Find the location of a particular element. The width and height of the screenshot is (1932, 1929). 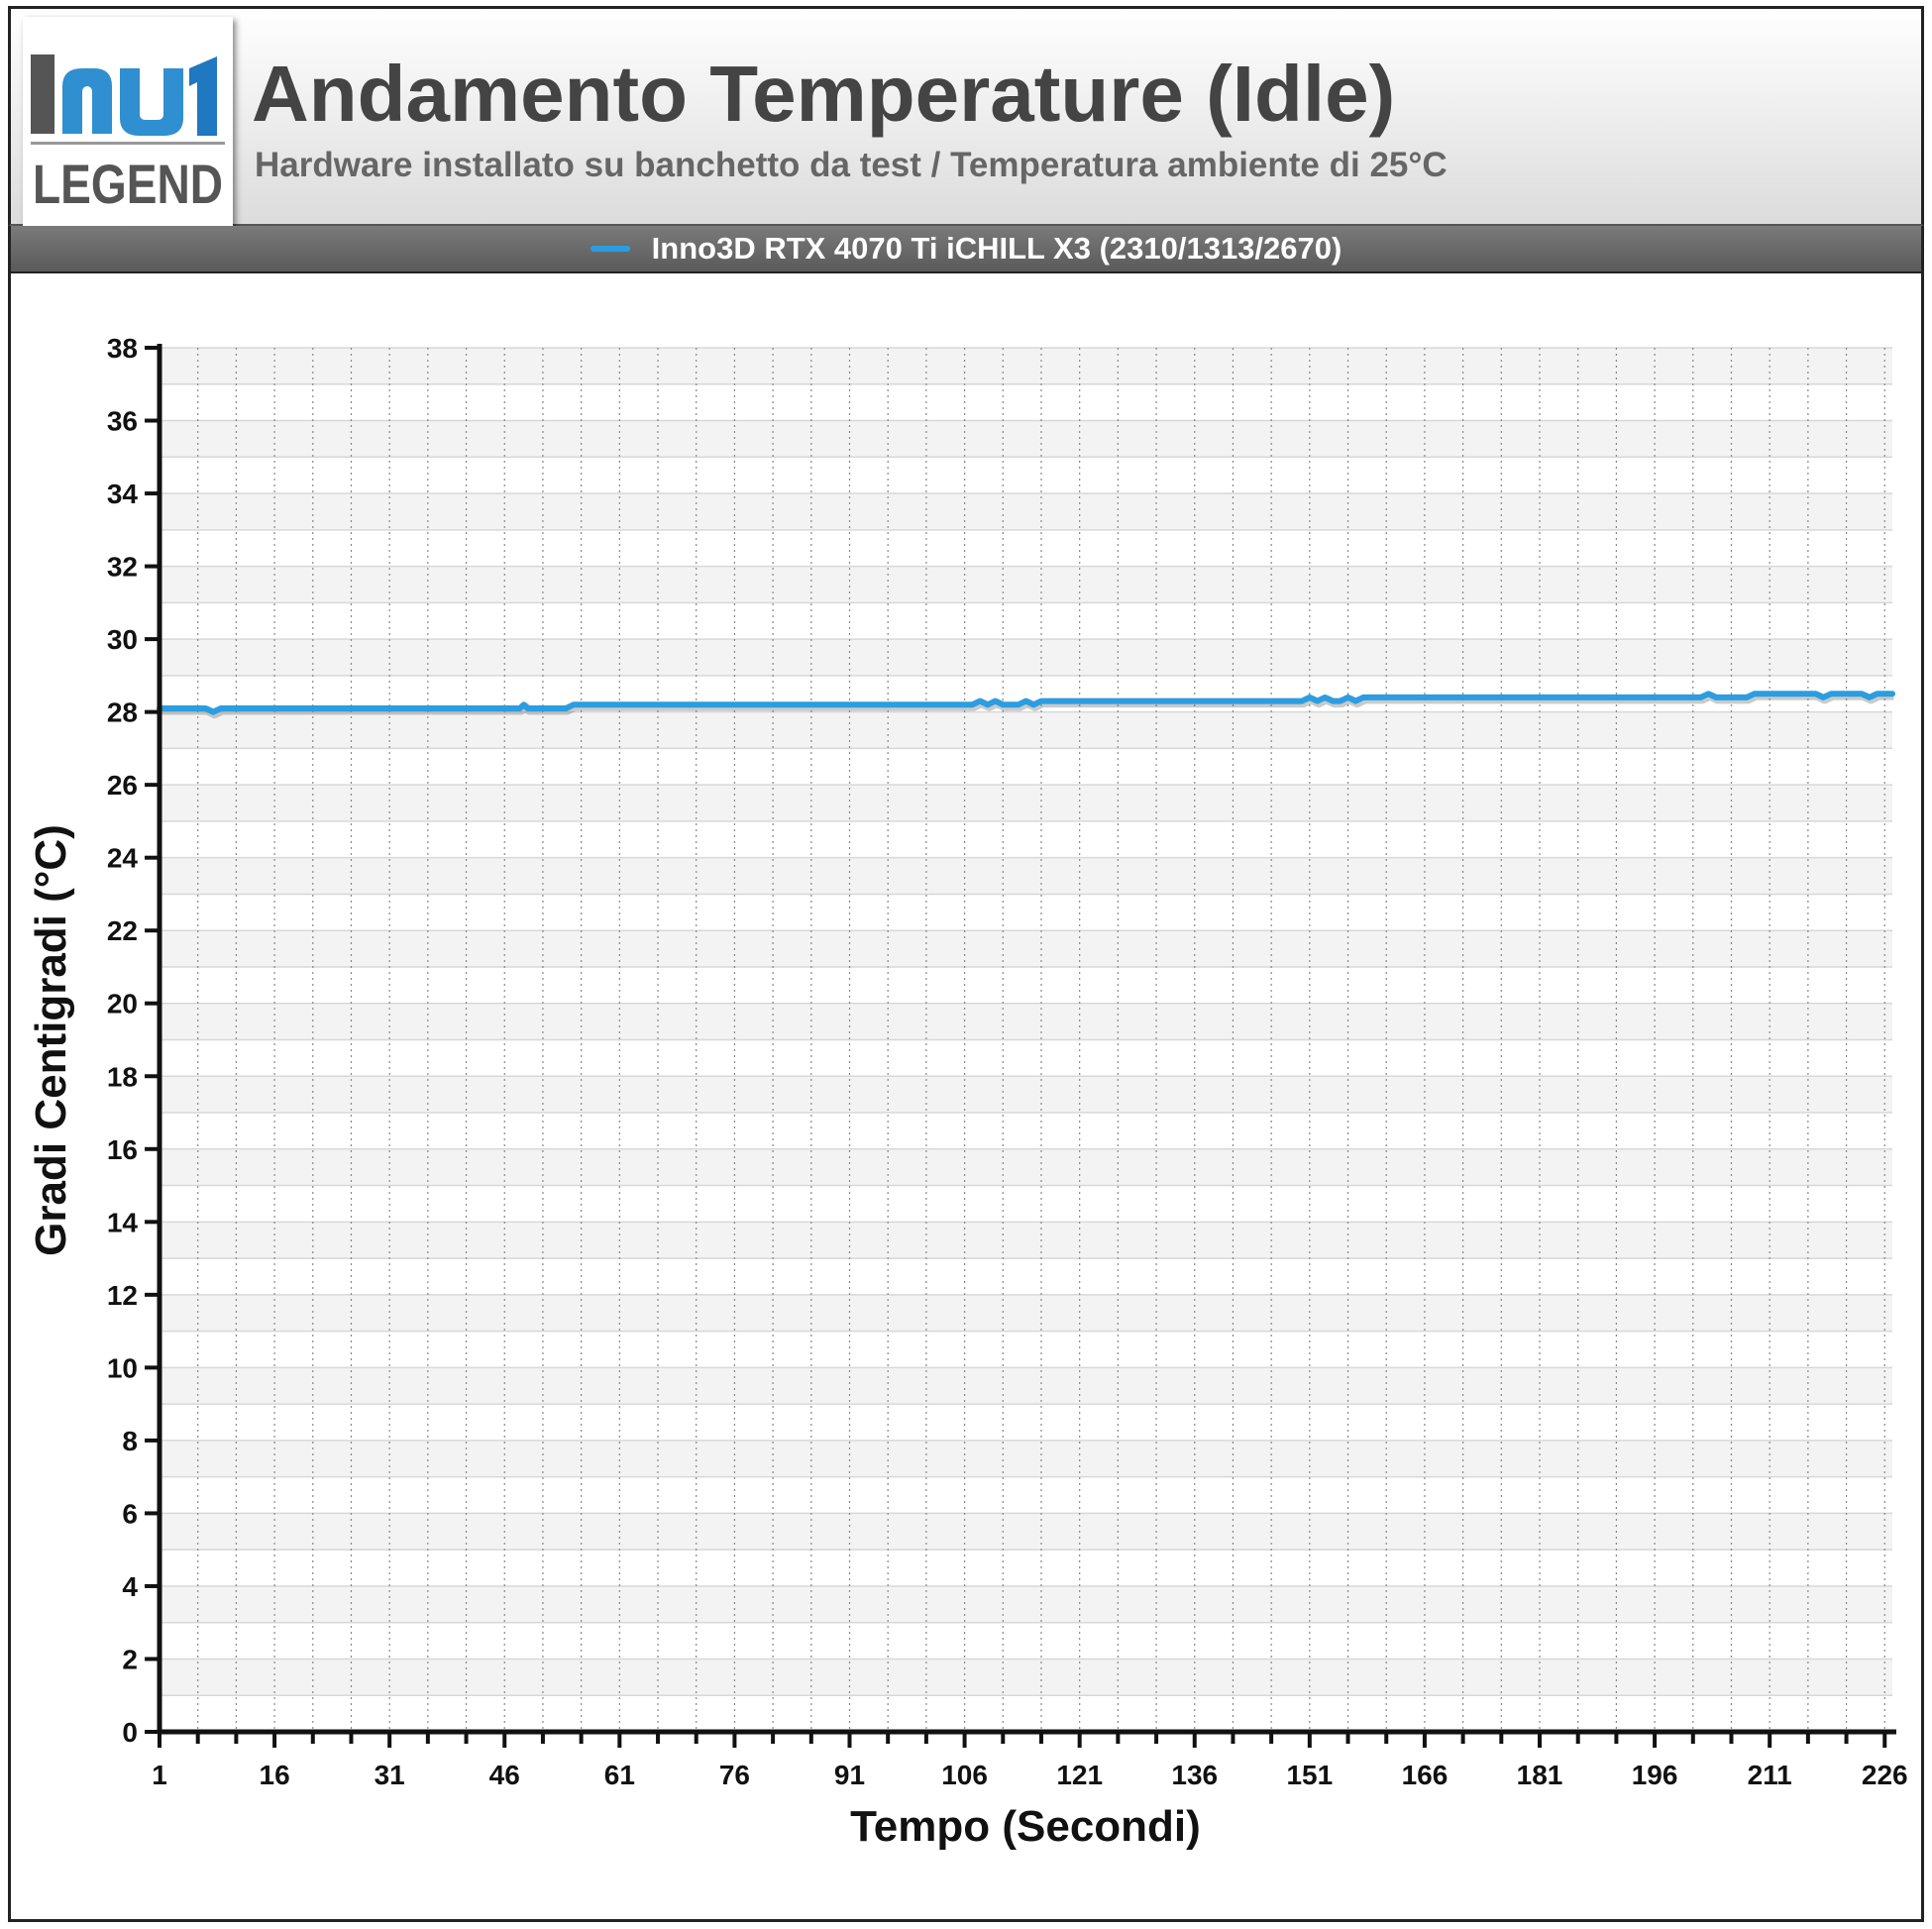

logo-graphic: LEGEND is located at coordinates (128, 134).